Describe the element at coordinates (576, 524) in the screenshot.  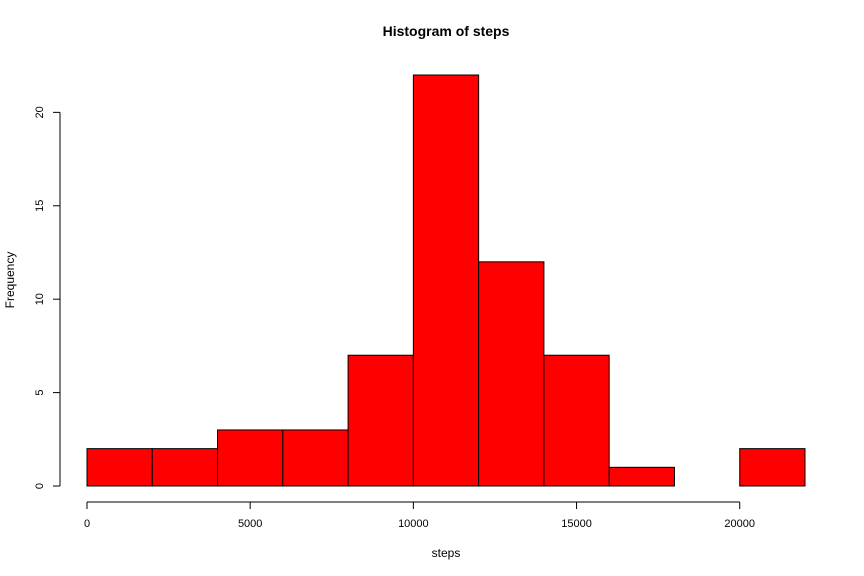
I see `x-tick-label: 15000` at that location.